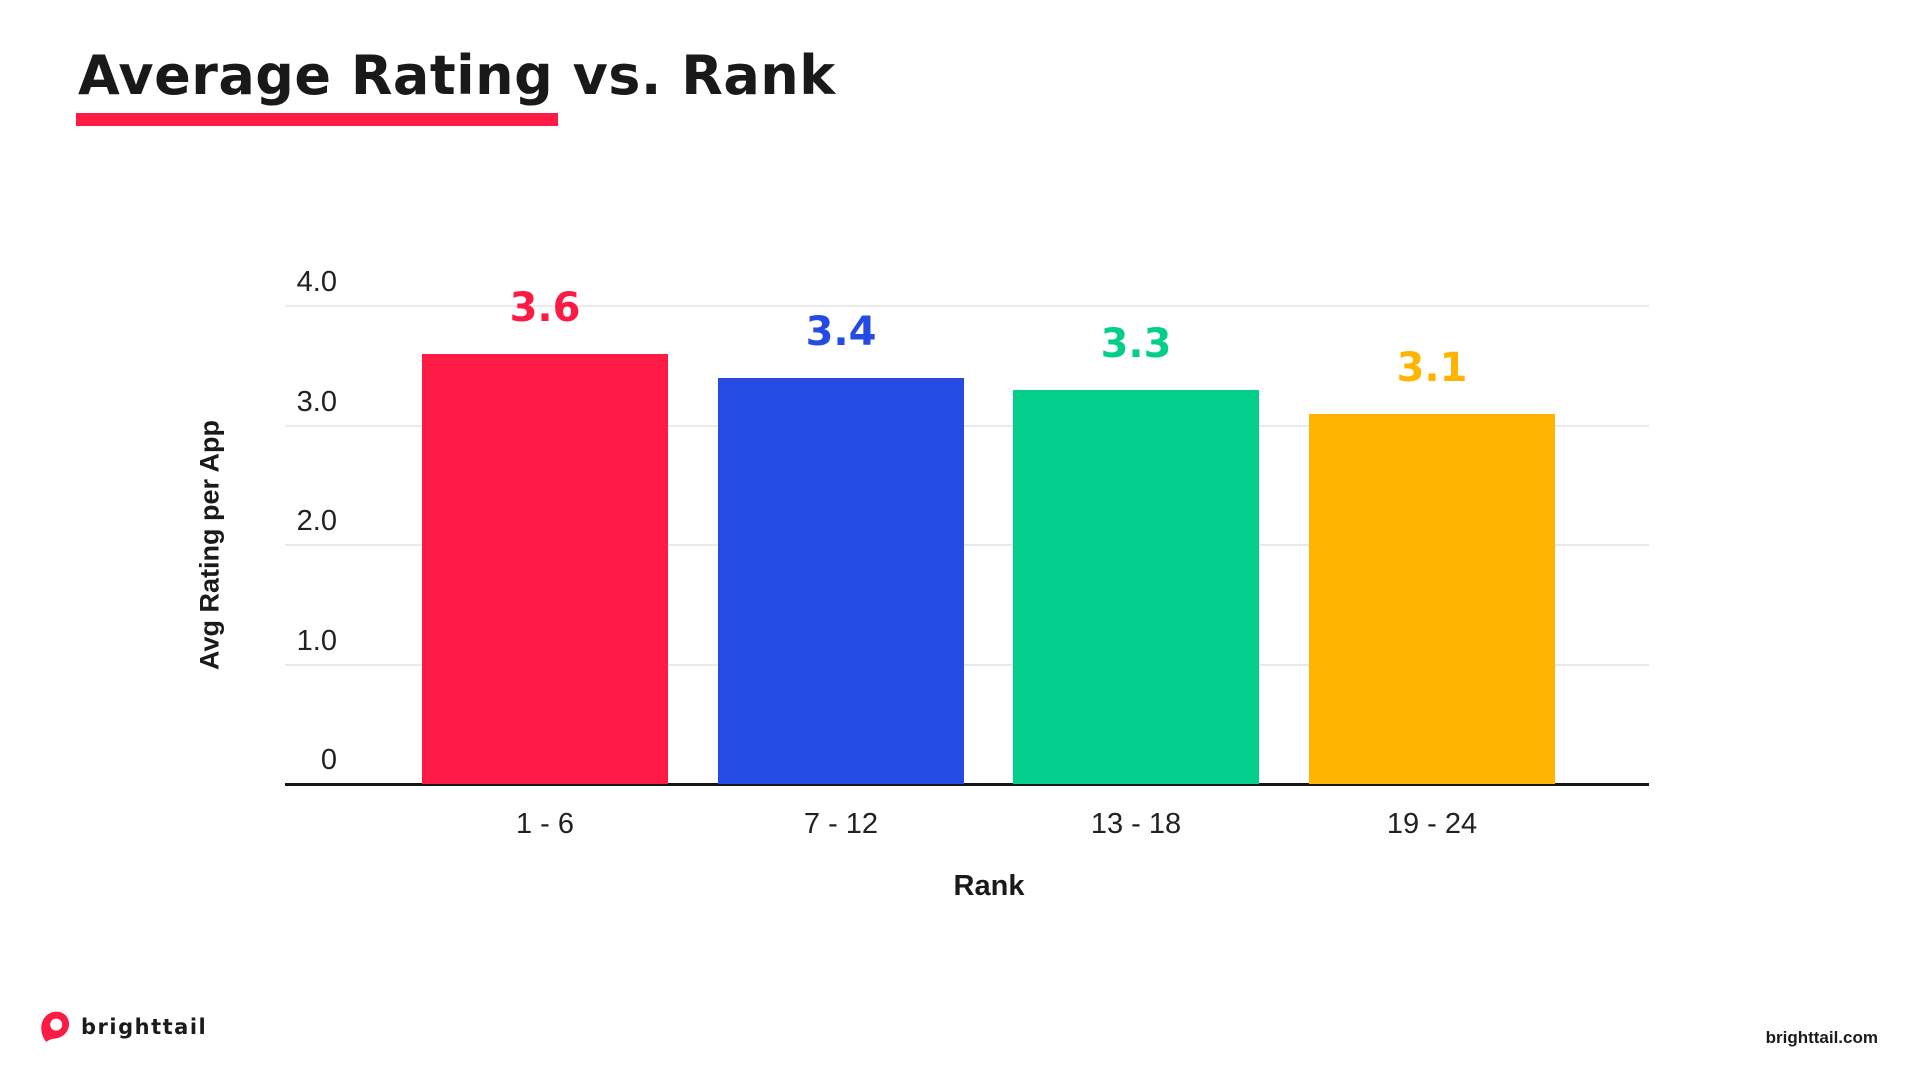 This screenshot has width=1920, height=1080. I want to click on x-axis-line, so click(967, 784).